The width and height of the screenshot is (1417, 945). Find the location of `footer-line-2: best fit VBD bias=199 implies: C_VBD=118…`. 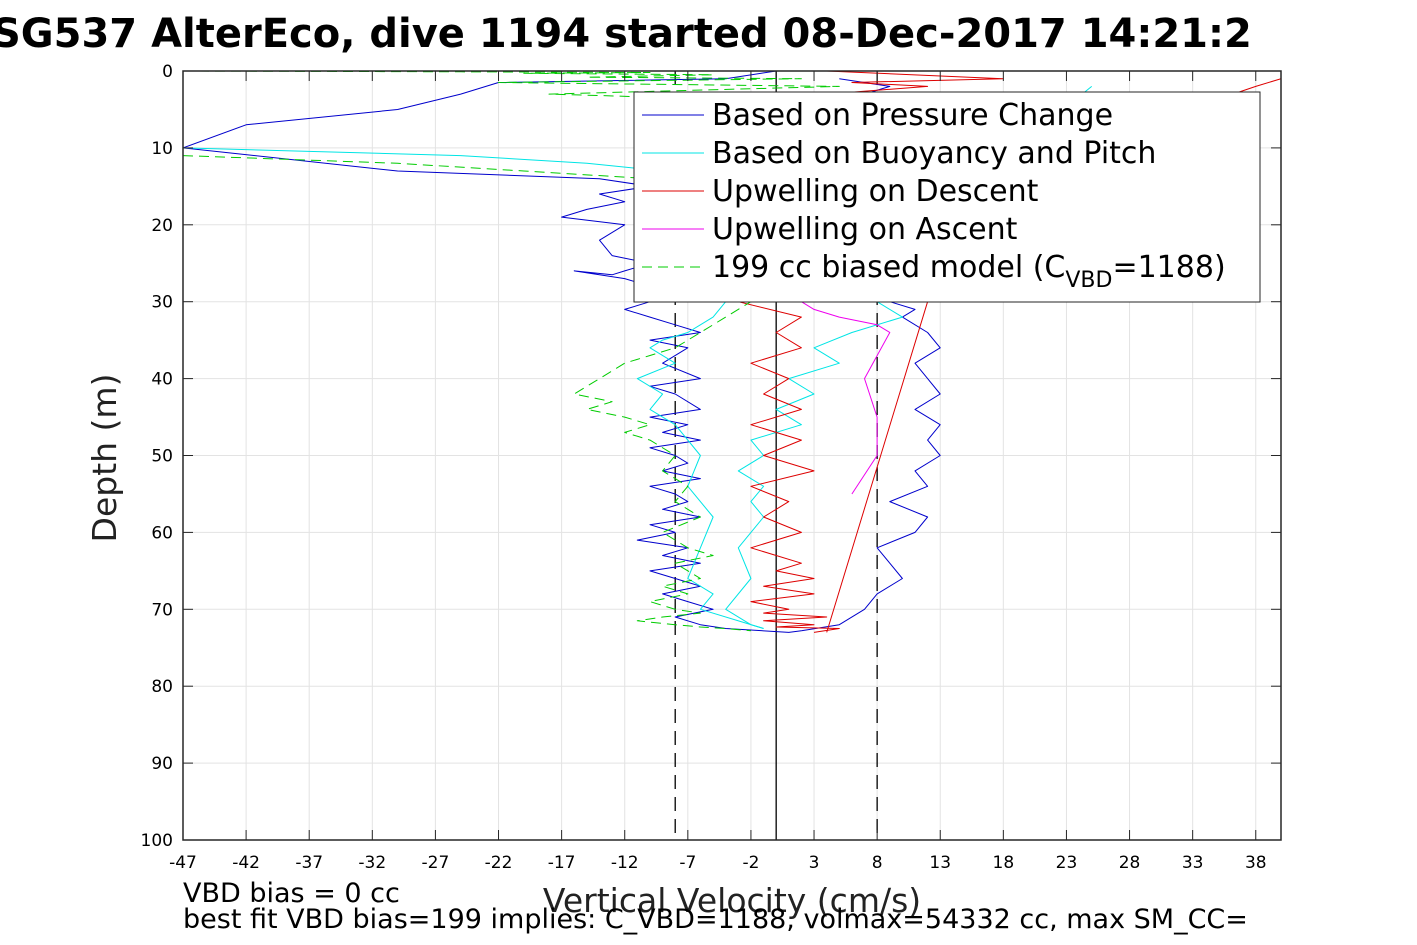

footer-line-2: best fit VBD bias=199 implies: C_VBD=118… is located at coordinates (715, 919).